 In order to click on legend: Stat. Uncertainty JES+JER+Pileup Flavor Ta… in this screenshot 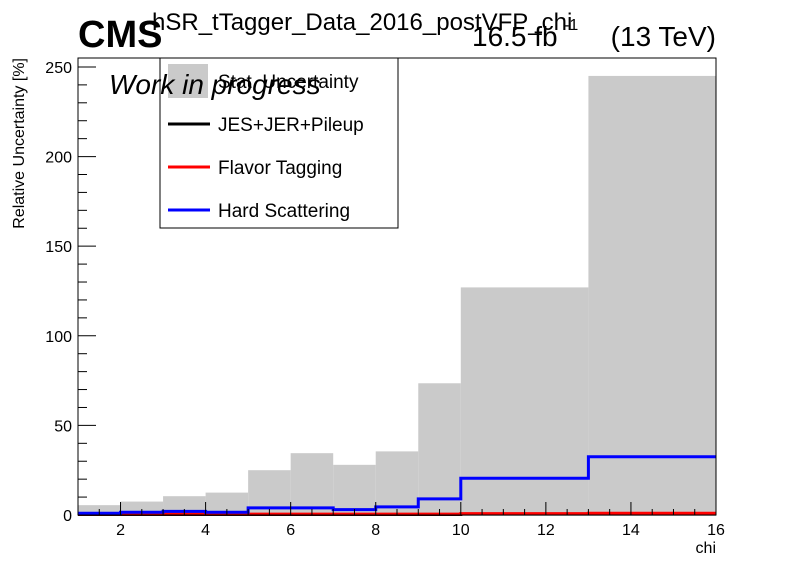, I will do `click(279, 143)`.